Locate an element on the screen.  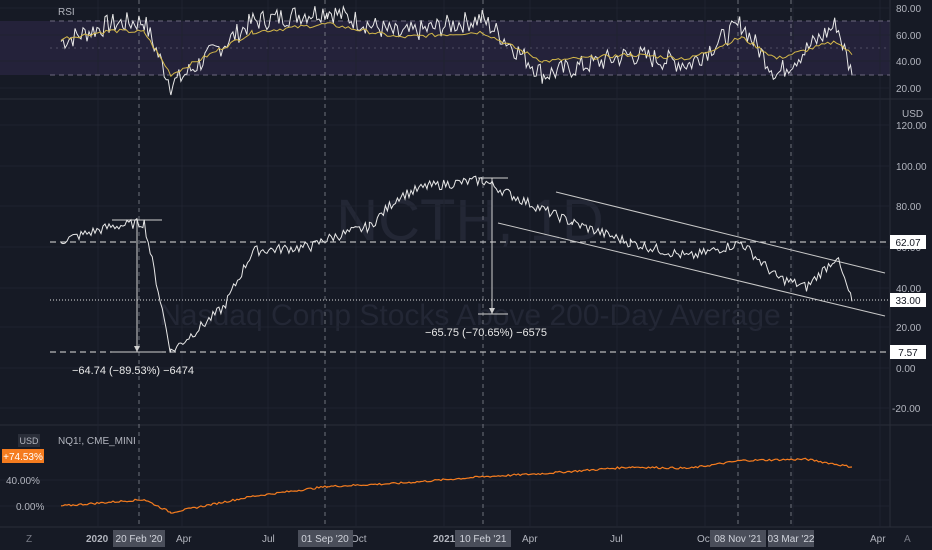
channel-lower-line is located at coordinates (691, 269).